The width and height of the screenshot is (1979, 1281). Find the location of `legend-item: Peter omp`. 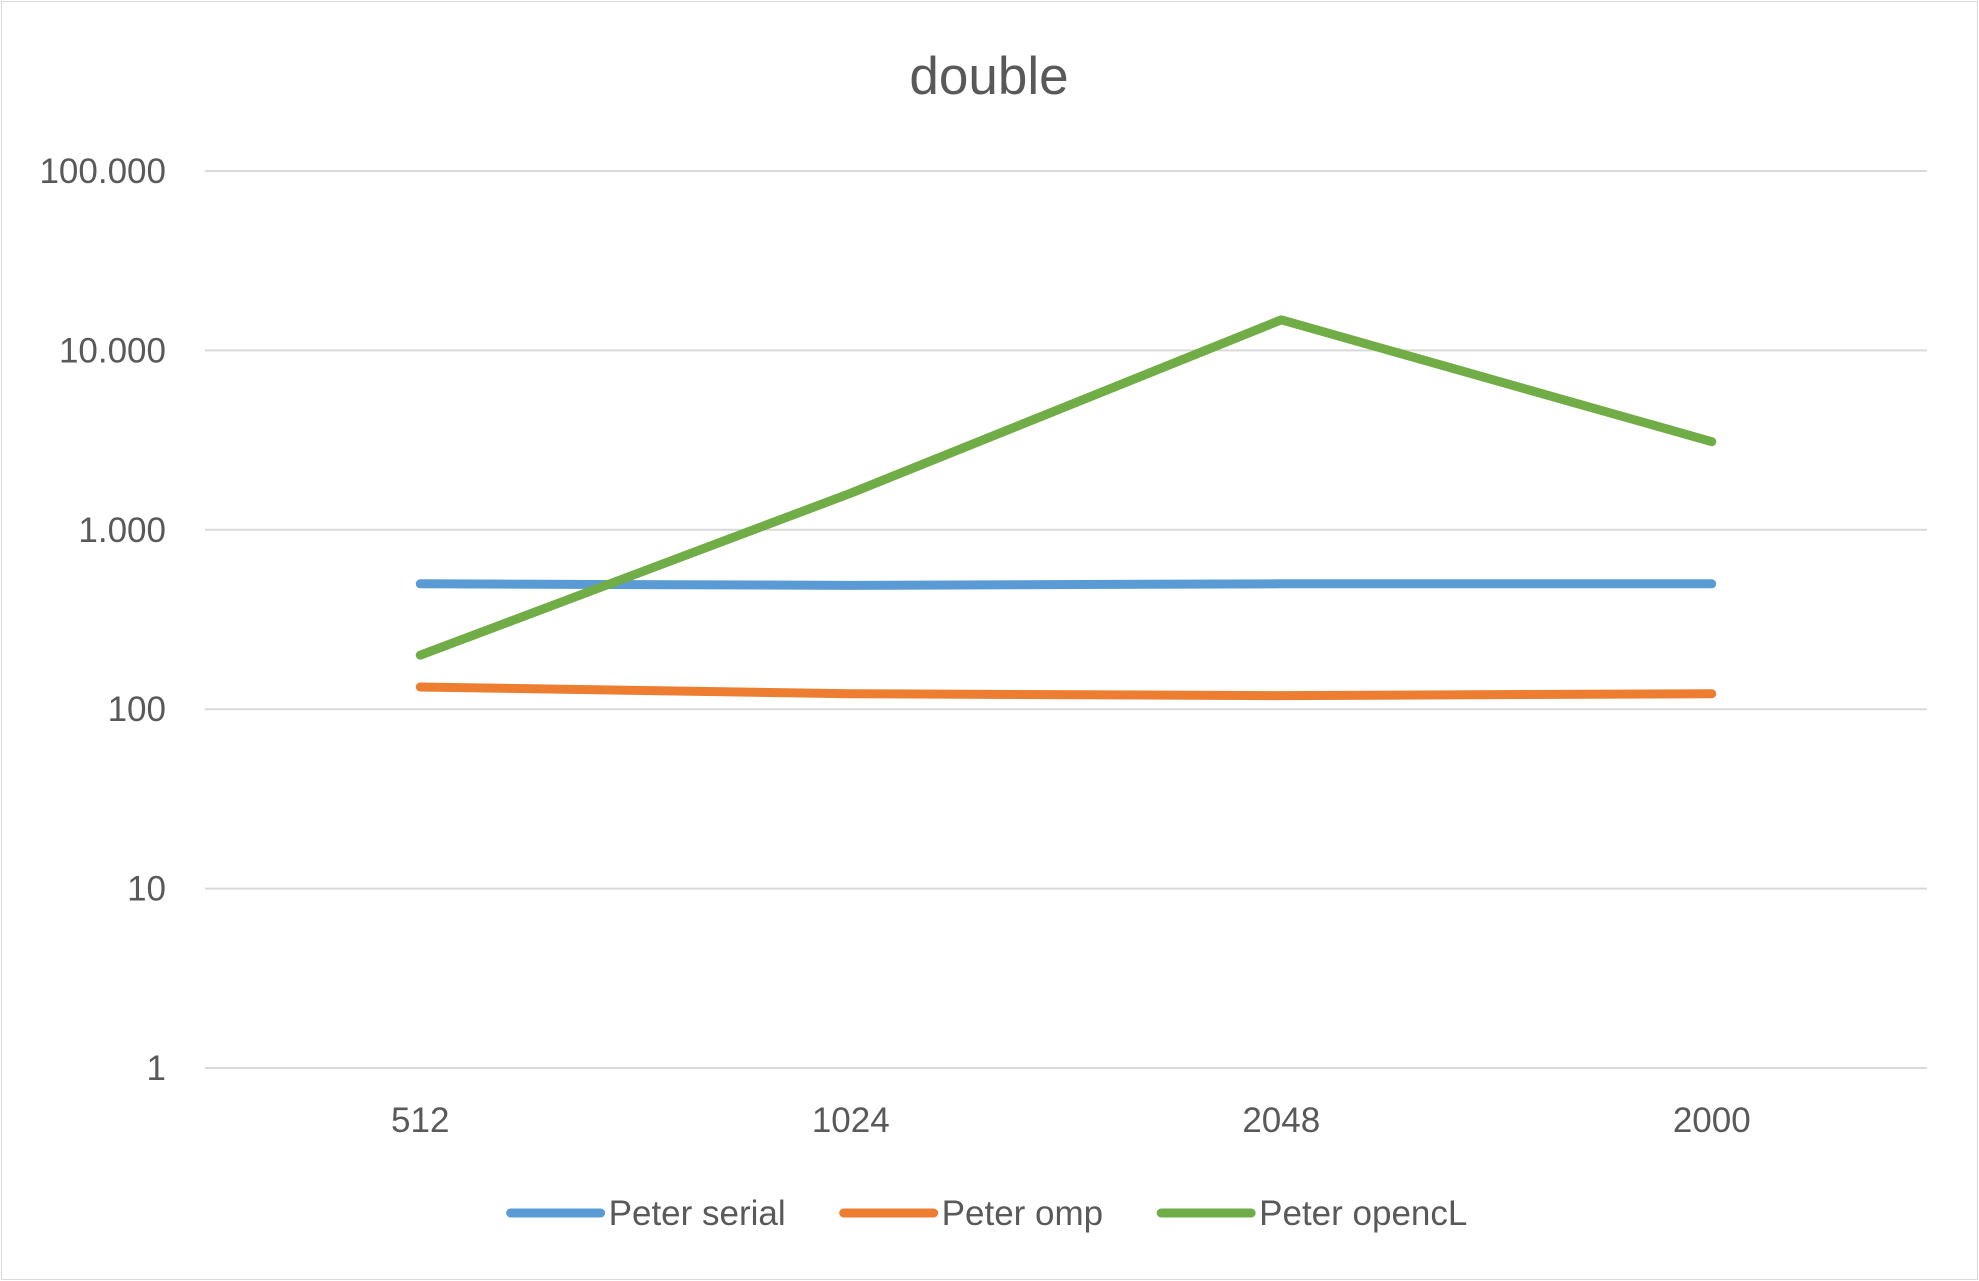

legend-item: Peter omp is located at coordinates (971, 1213).